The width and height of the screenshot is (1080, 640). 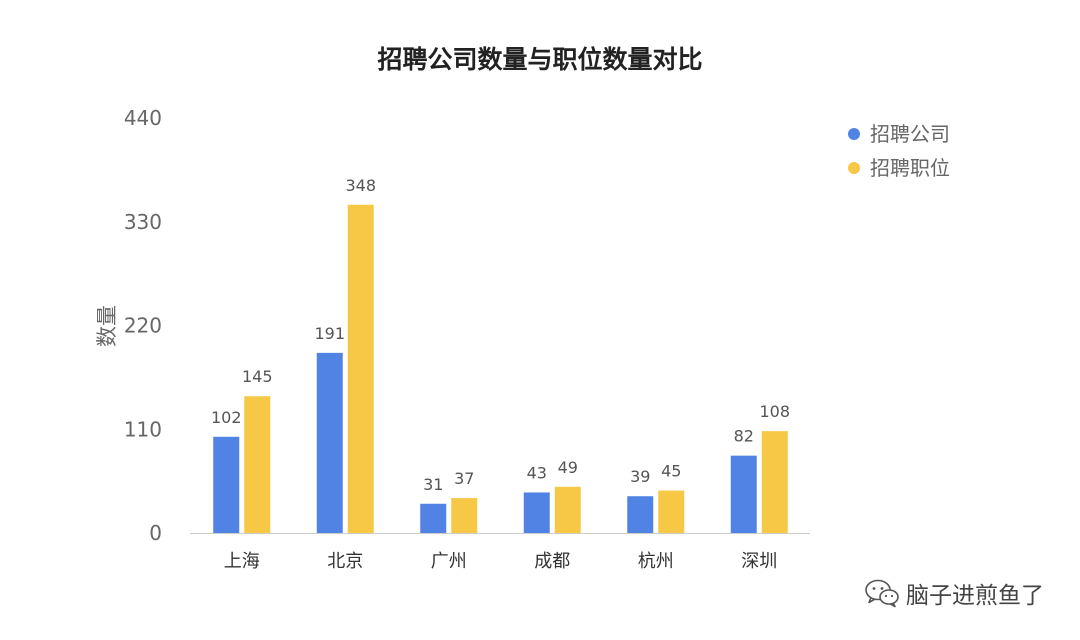 I want to click on legend-label: 招聘职位, so click(x=910, y=168).